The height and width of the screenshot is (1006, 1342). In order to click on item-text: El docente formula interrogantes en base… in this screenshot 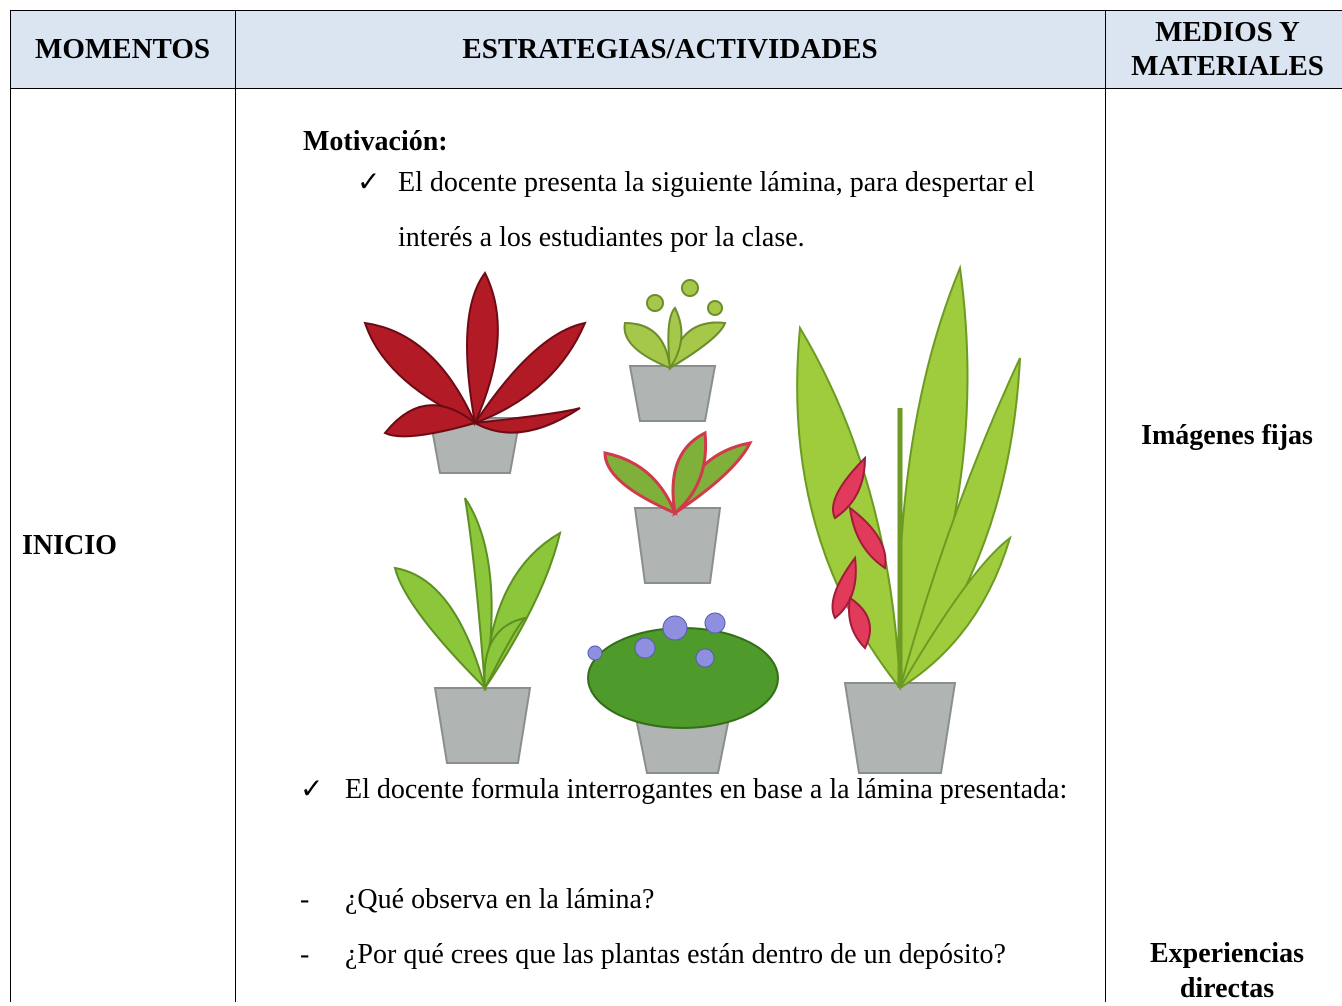, I will do `click(706, 789)`.